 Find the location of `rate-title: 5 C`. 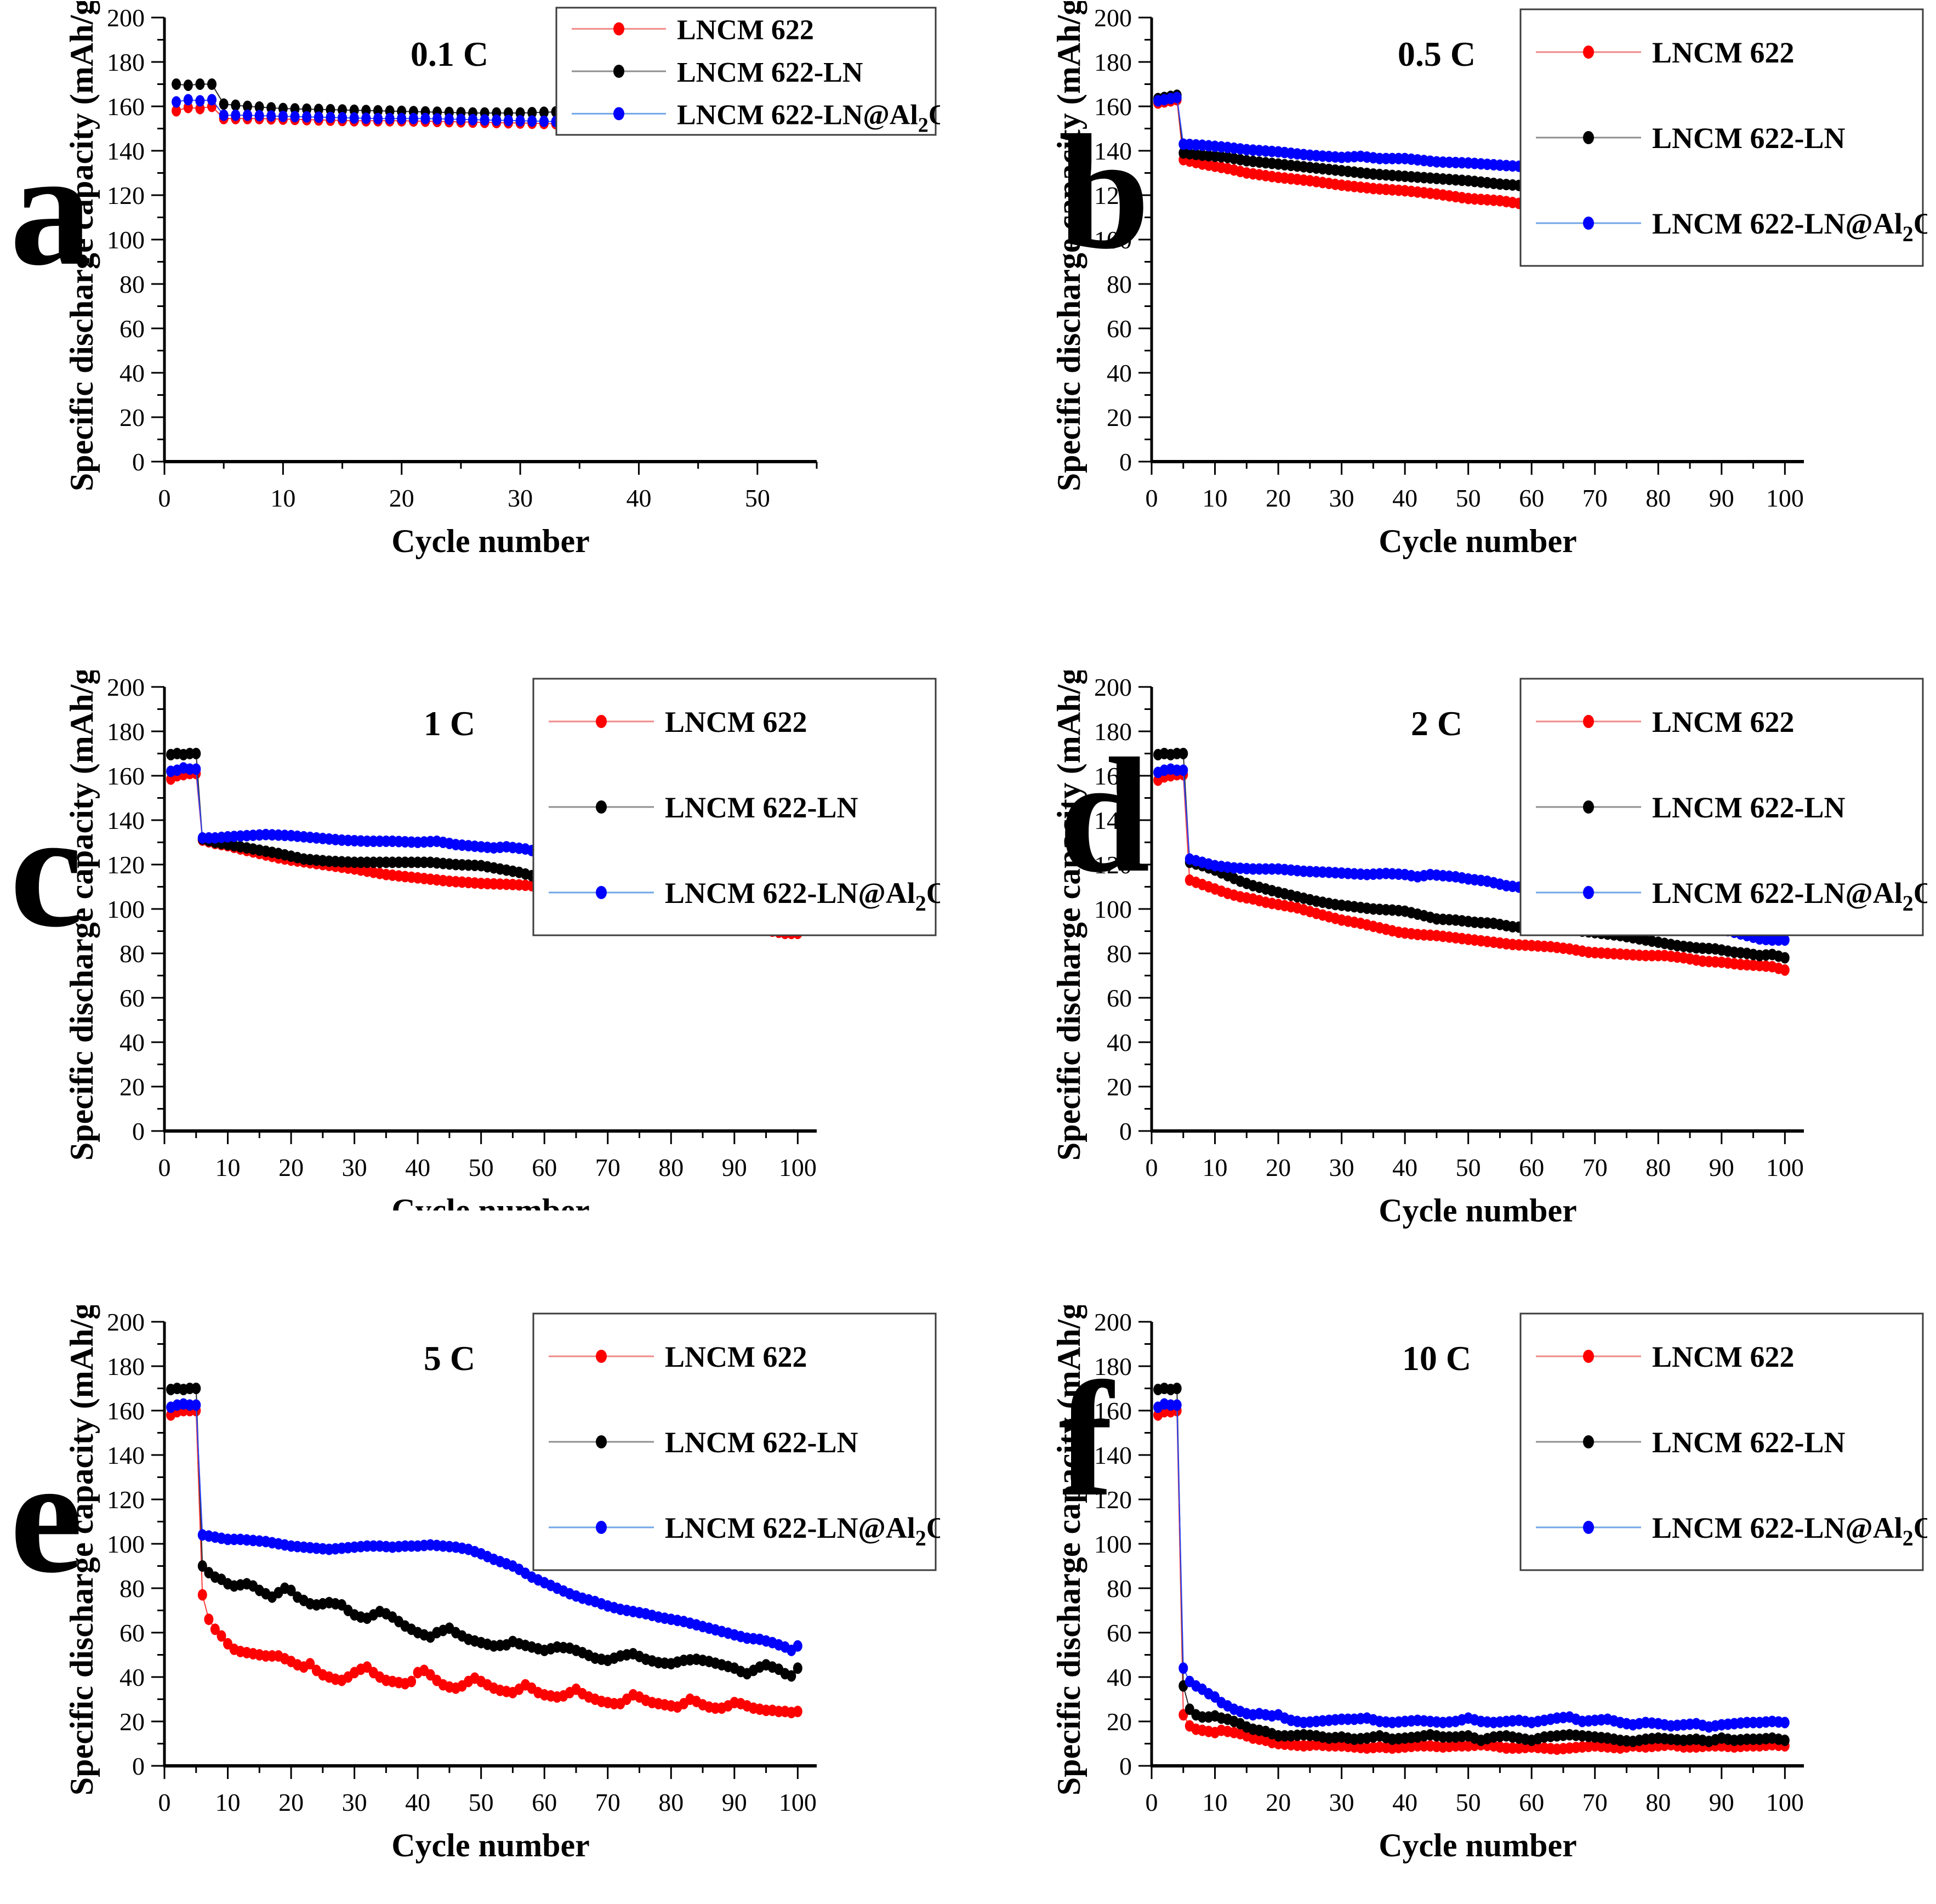

rate-title: 5 C is located at coordinates (449, 1358).